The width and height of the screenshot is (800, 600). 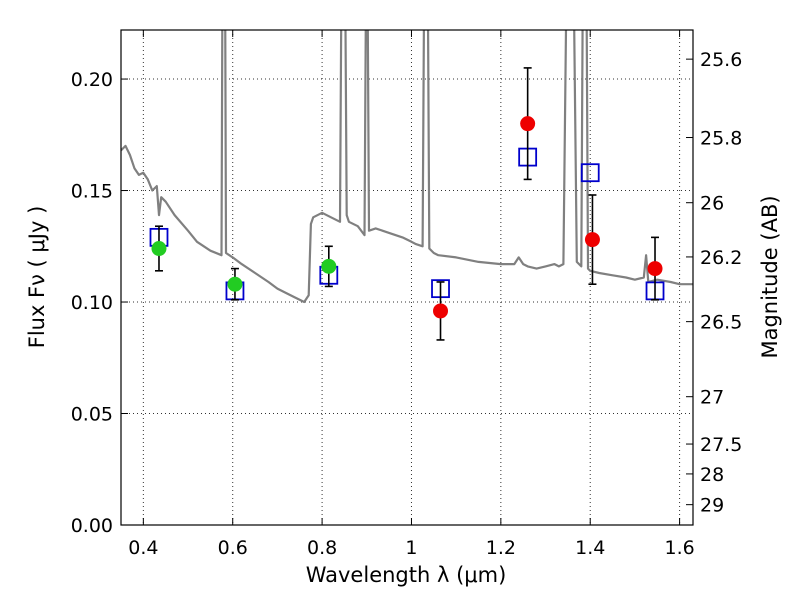 I want to click on x-tick-label: 1.4, so click(x=590, y=548).